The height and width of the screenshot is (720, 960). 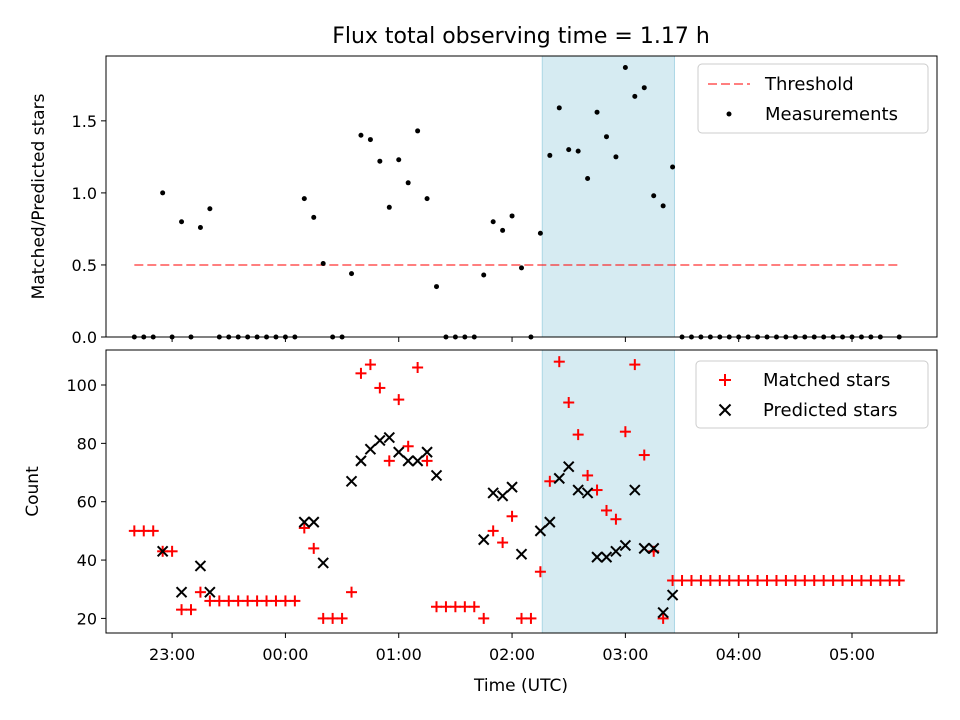 What do you see at coordinates (831, 114) in the screenshot?
I see `legend-measurements-label: Measurements` at bounding box center [831, 114].